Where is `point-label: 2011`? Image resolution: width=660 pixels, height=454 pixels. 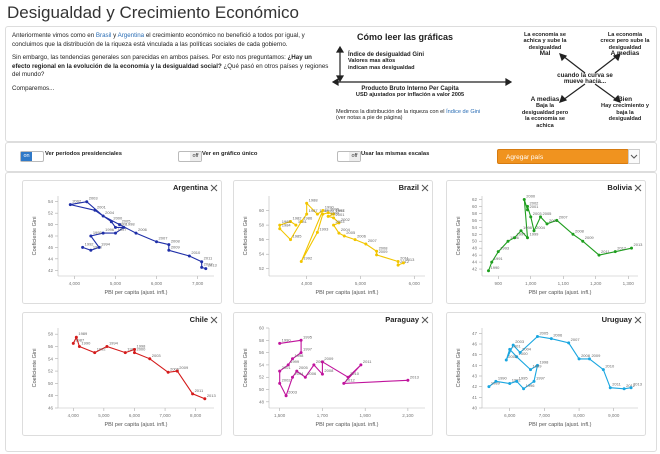 point-label: 2011 is located at coordinates (605, 251).